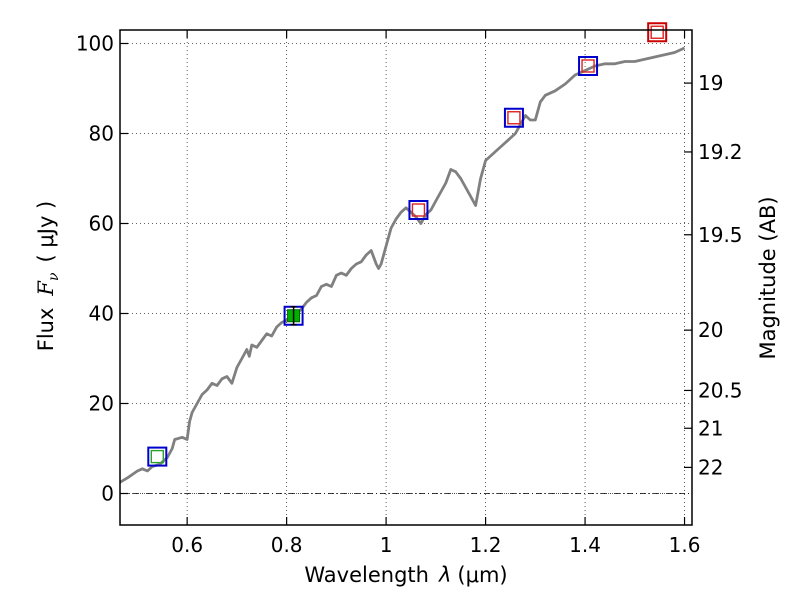 This screenshot has width=800, height=600. What do you see at coordinates (101, 314) in the screenshot?
I see `y-tick-label: 40` at bounding box center [101, 314].